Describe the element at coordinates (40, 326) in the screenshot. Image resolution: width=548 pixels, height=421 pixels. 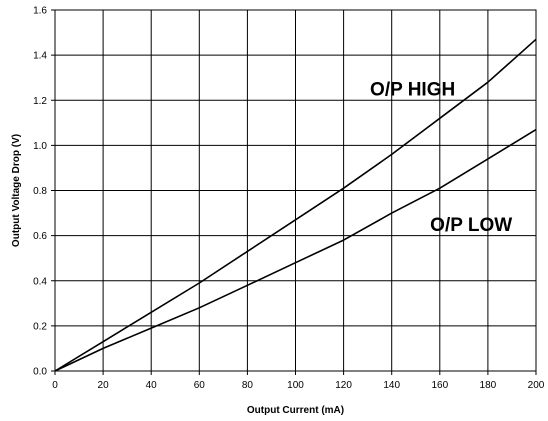
I see `y-tick-label: 0.2` at that location.